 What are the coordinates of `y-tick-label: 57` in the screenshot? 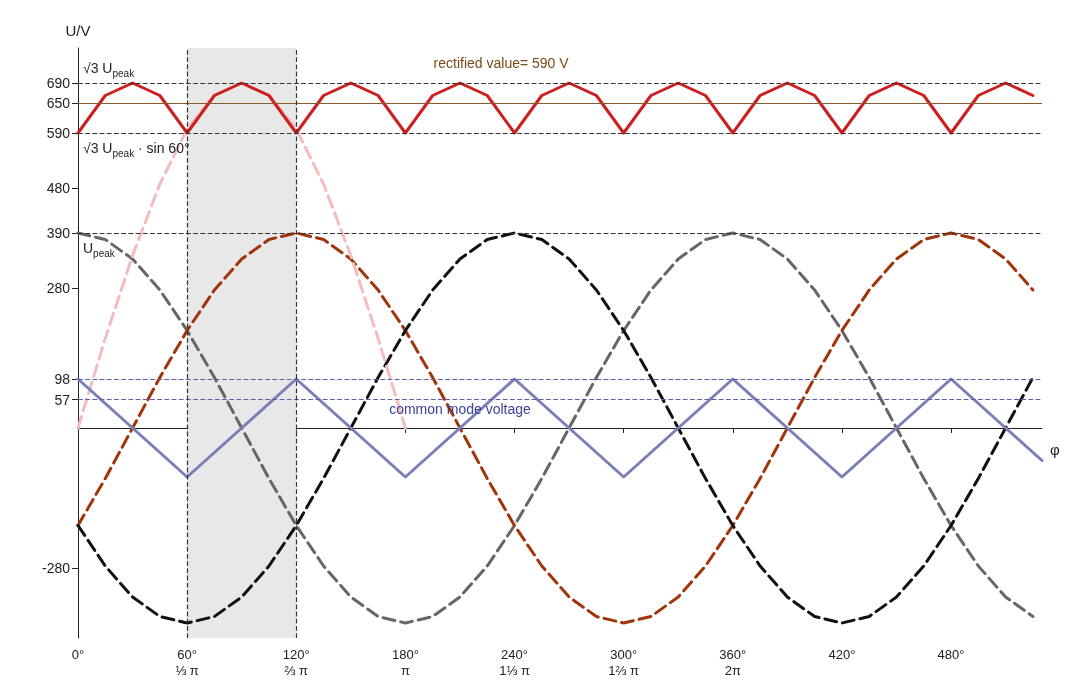 It's located at (62, 399).